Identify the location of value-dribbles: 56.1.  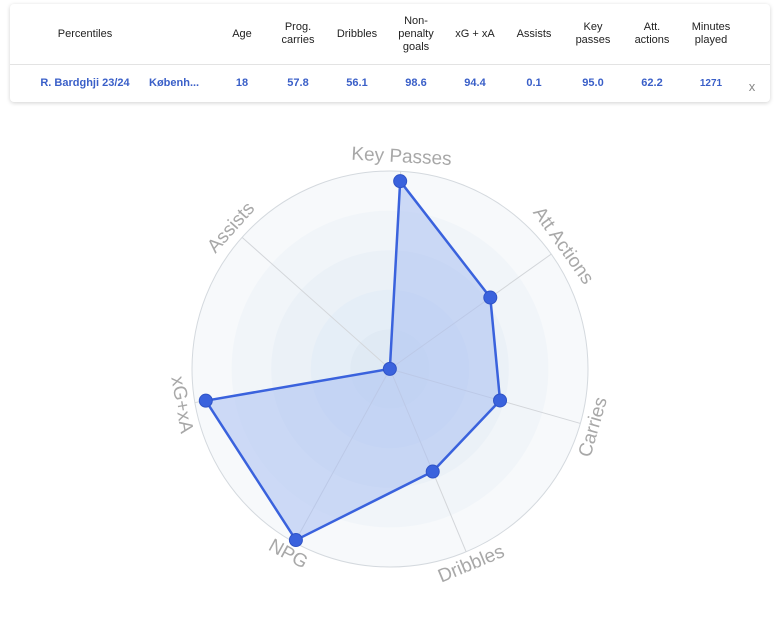
(357, 83).